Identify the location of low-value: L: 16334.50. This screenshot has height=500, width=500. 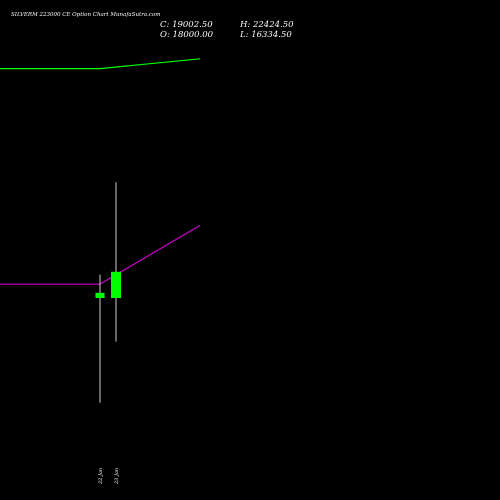
(265, 35).